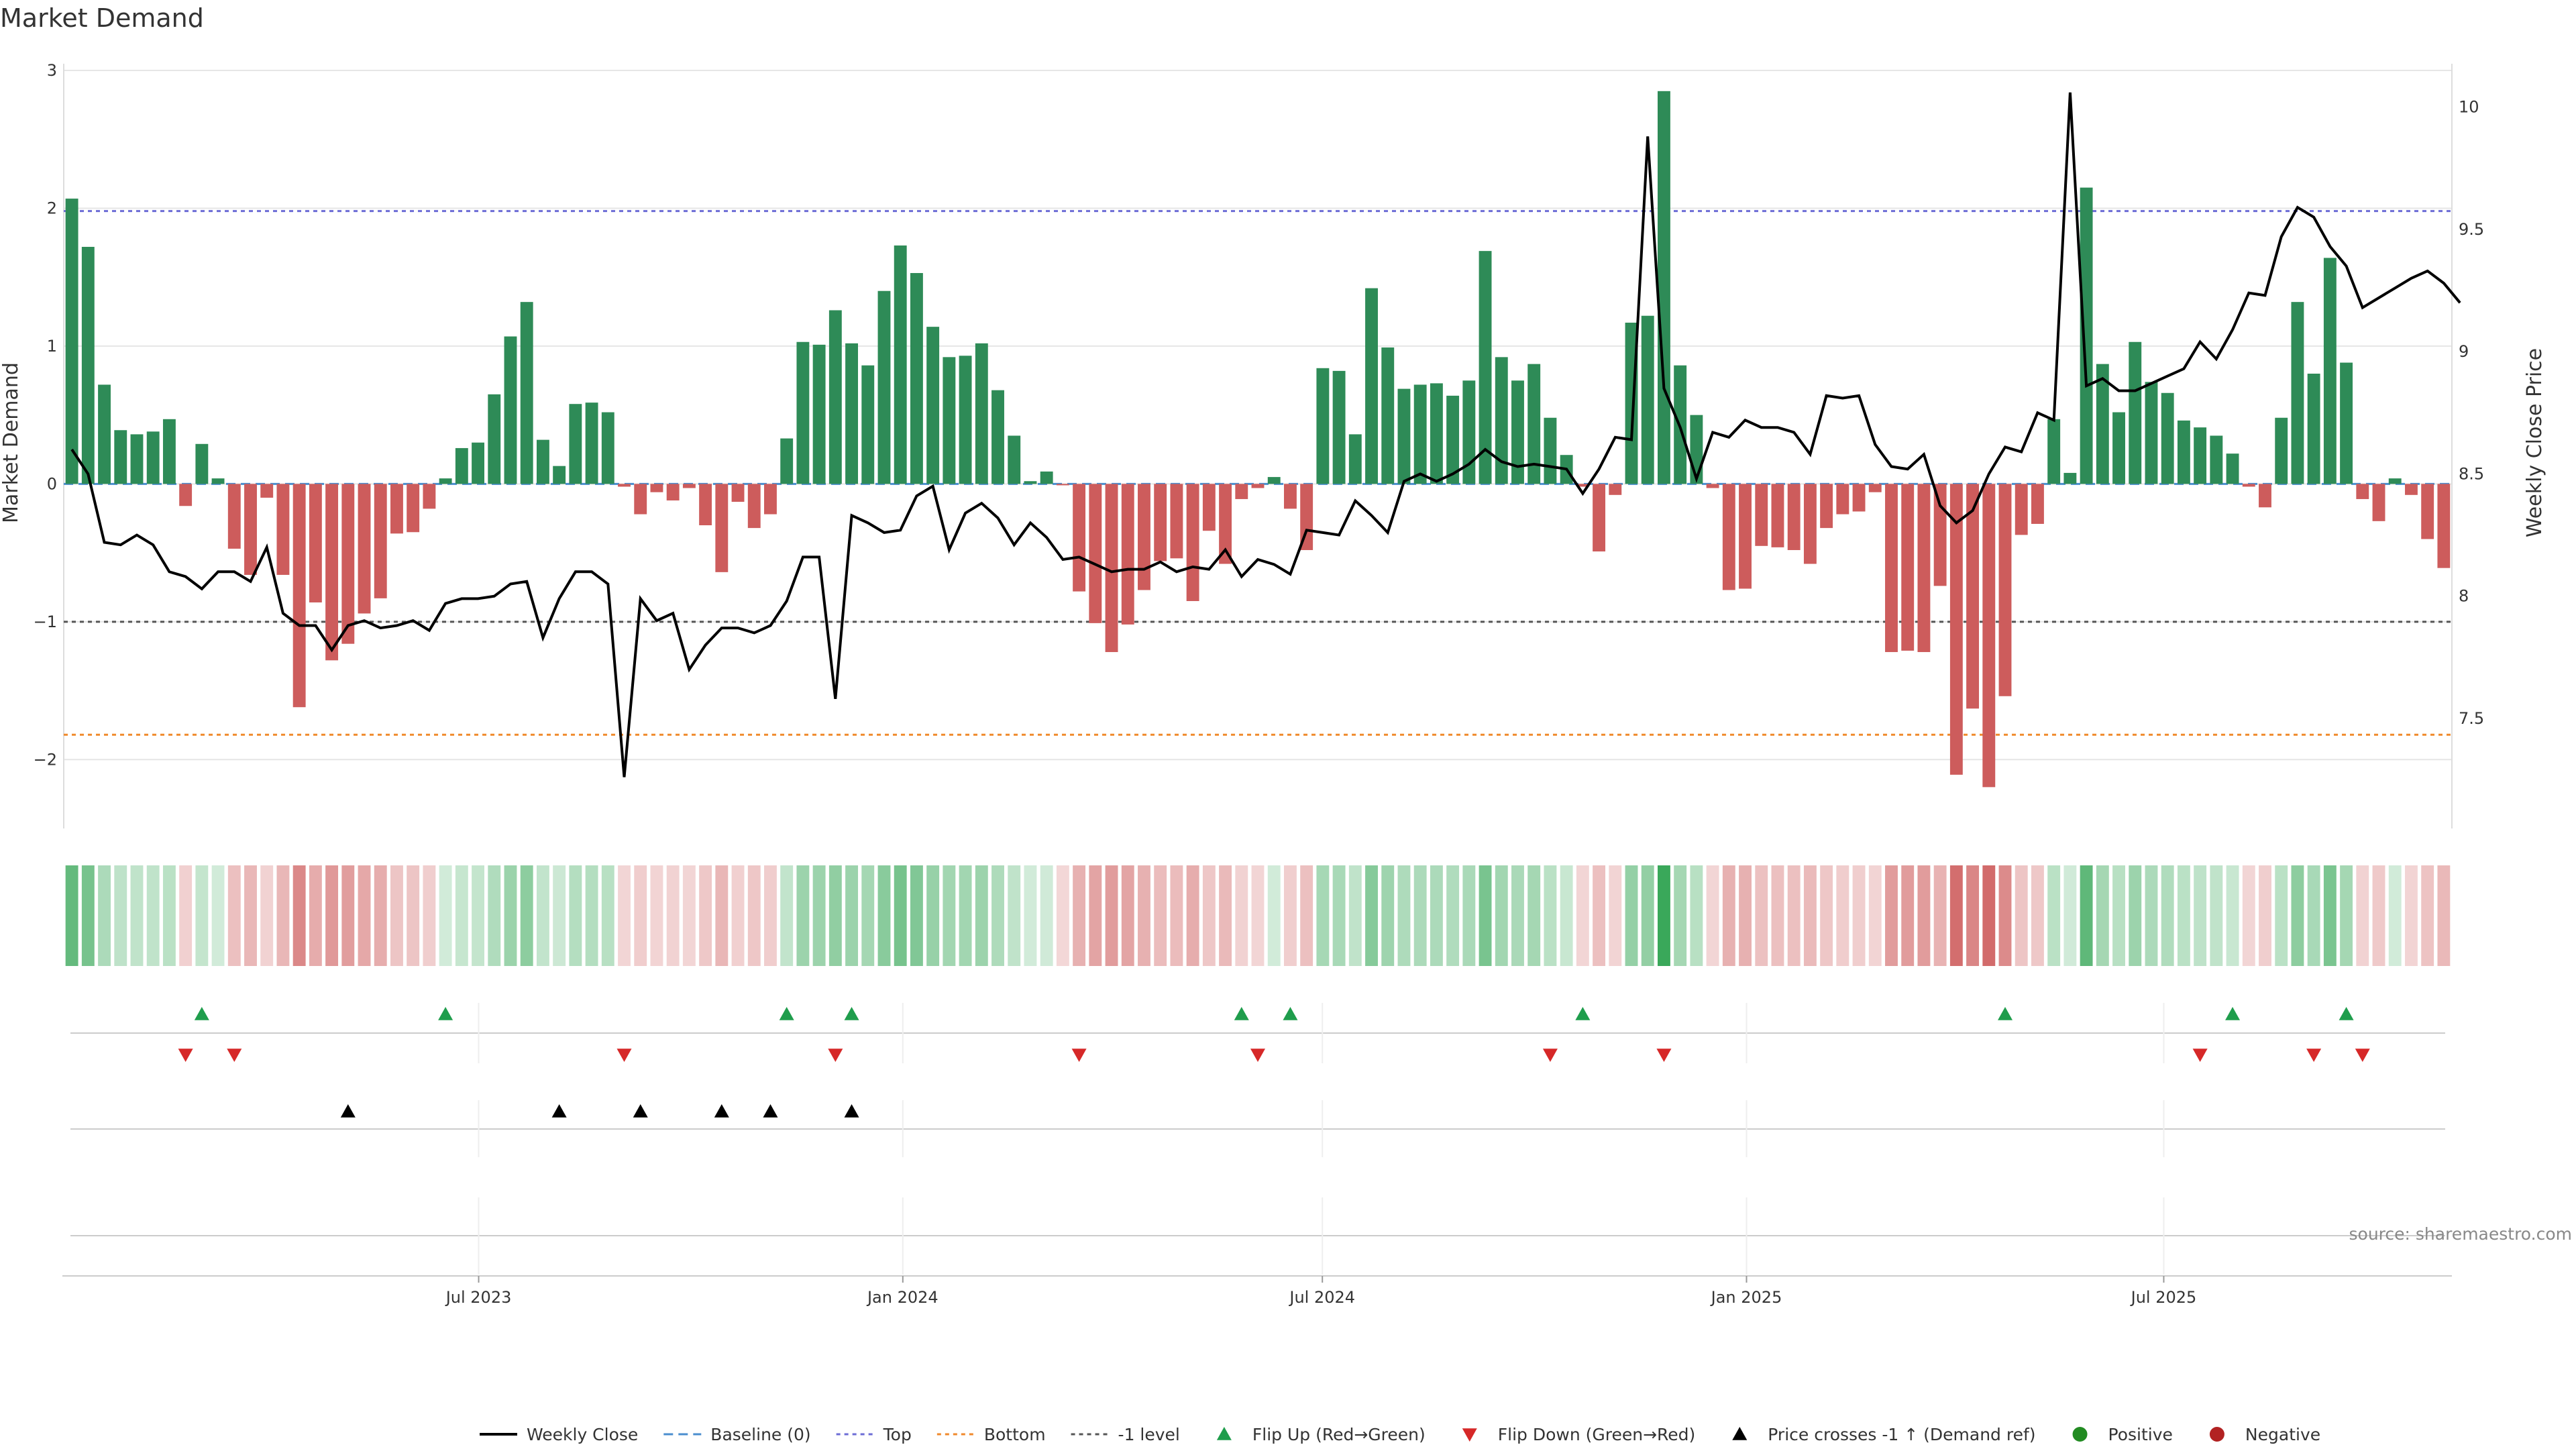 This screenshot has height=1449, width=2576. What do you see at coordinates (1884, 1434) in the screenshot?
I see `legend-item: Price crosses -1 ↑ (Demand ref)` at bounding box center [1884, 1434].